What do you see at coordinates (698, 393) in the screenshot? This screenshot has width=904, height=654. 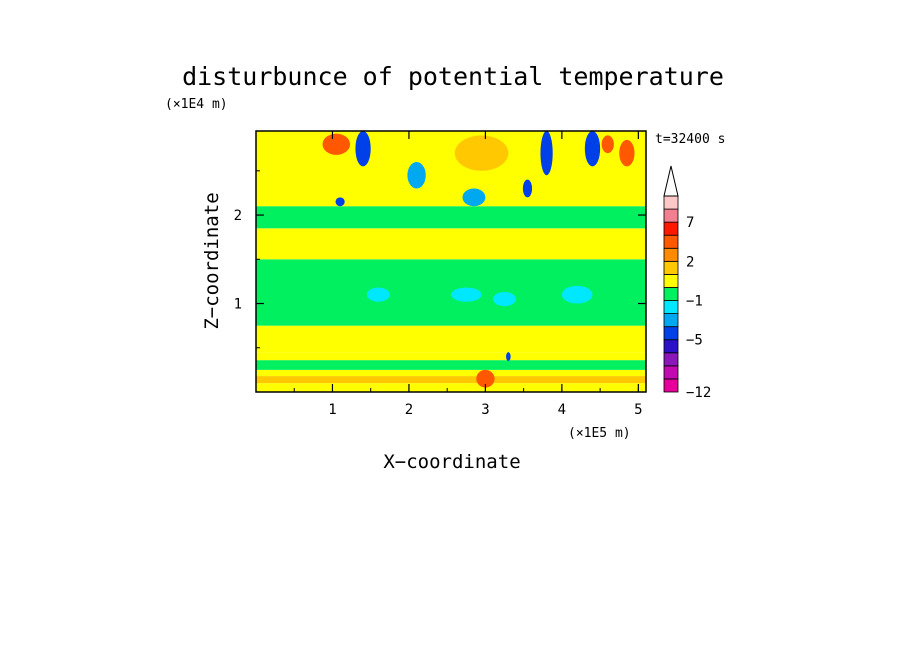 I see `colorbar-label: −12` at bounding box center [698, 393].